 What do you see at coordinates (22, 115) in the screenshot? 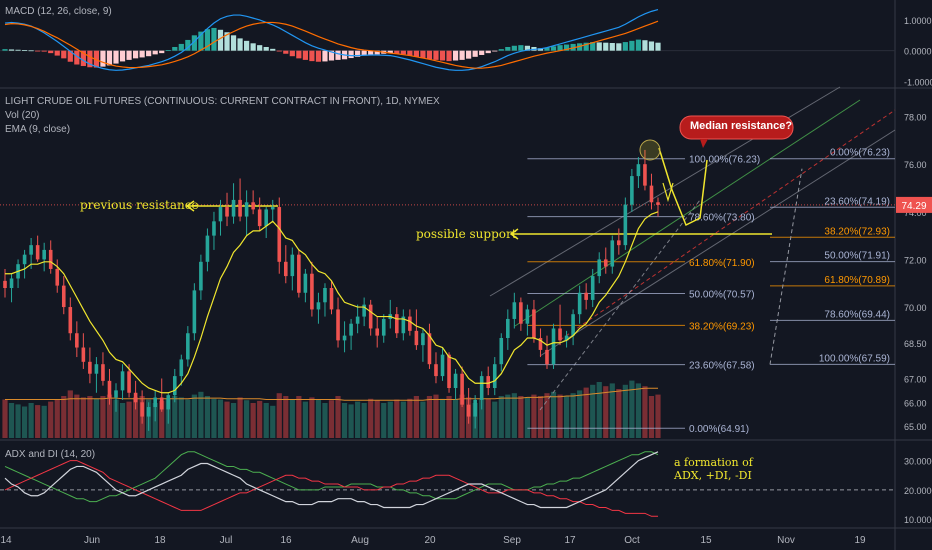
I see `vol-label: Vol (20)` at bounding box center [22, 115].